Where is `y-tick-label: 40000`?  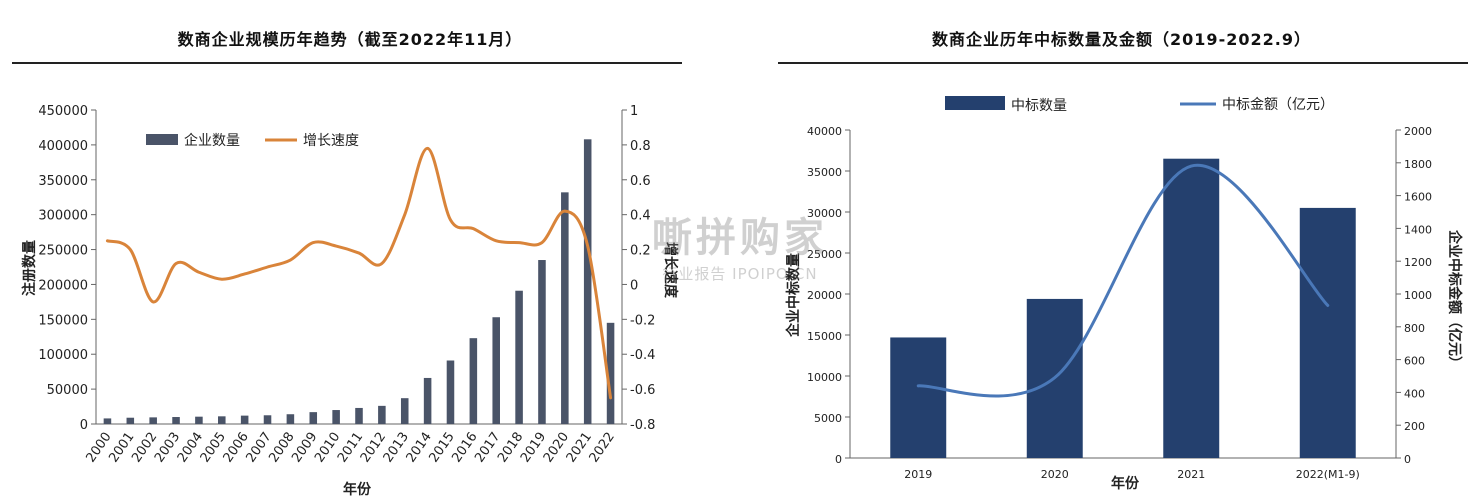 y-tick-label: 40000 is located at coordinates (824, 131).